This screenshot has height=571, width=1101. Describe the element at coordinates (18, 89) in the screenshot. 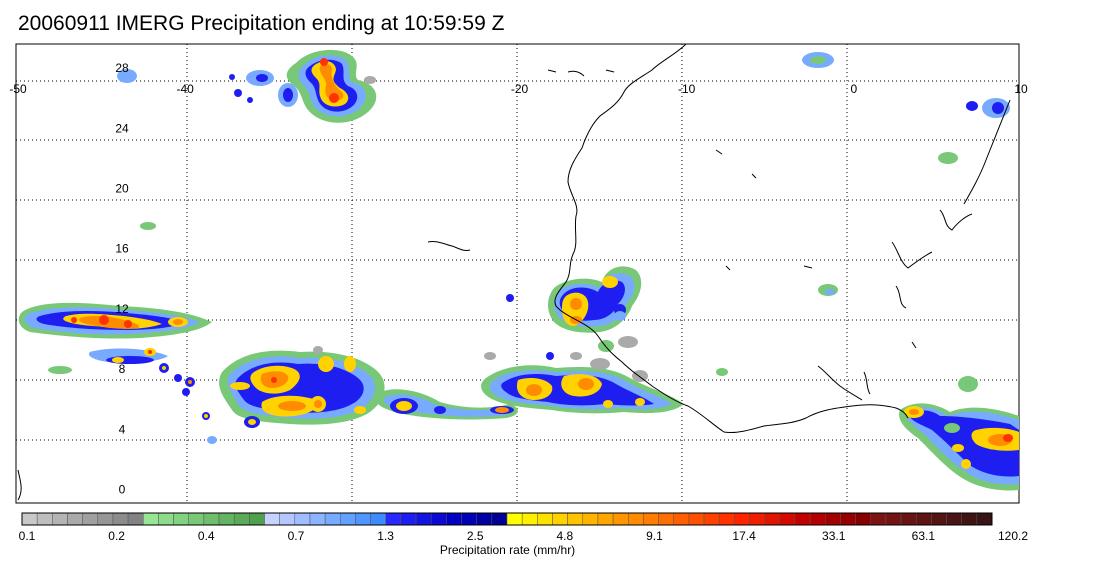

I see `lon-tick-label: -50` at that location.